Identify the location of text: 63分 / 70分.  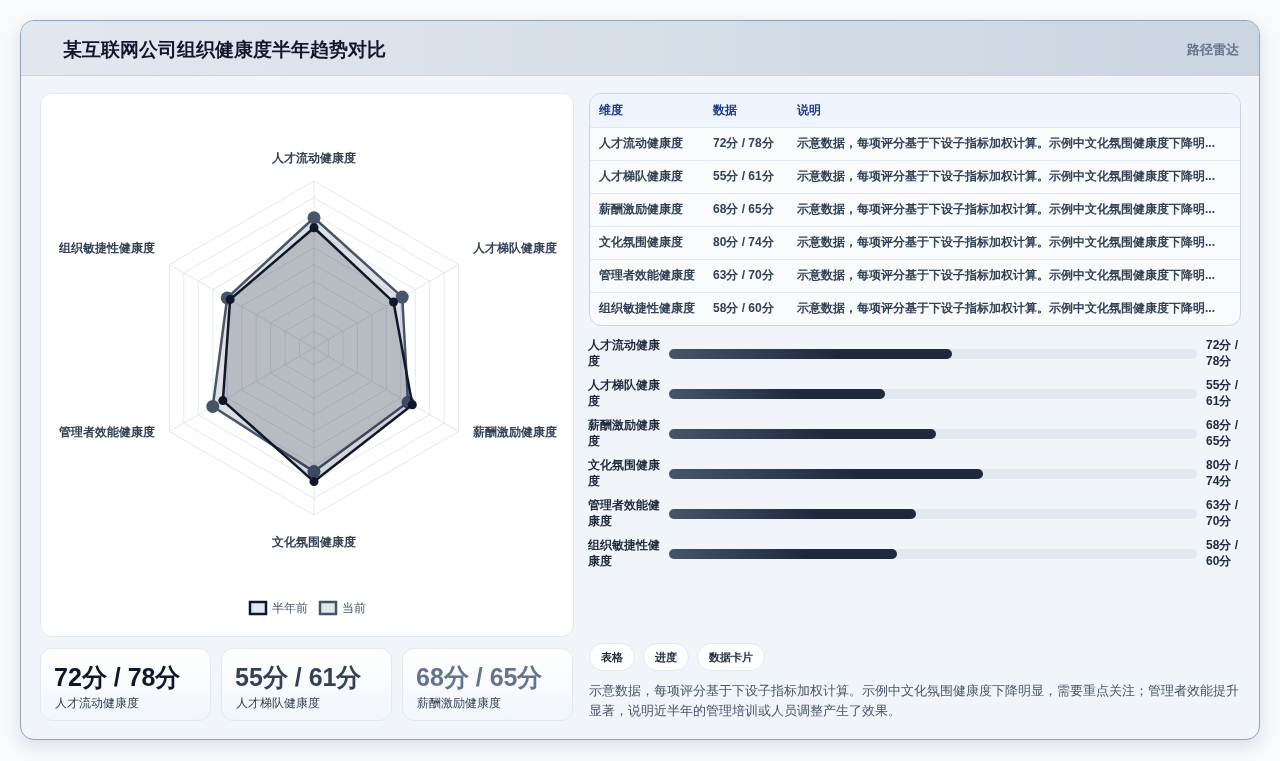
(743, 275).